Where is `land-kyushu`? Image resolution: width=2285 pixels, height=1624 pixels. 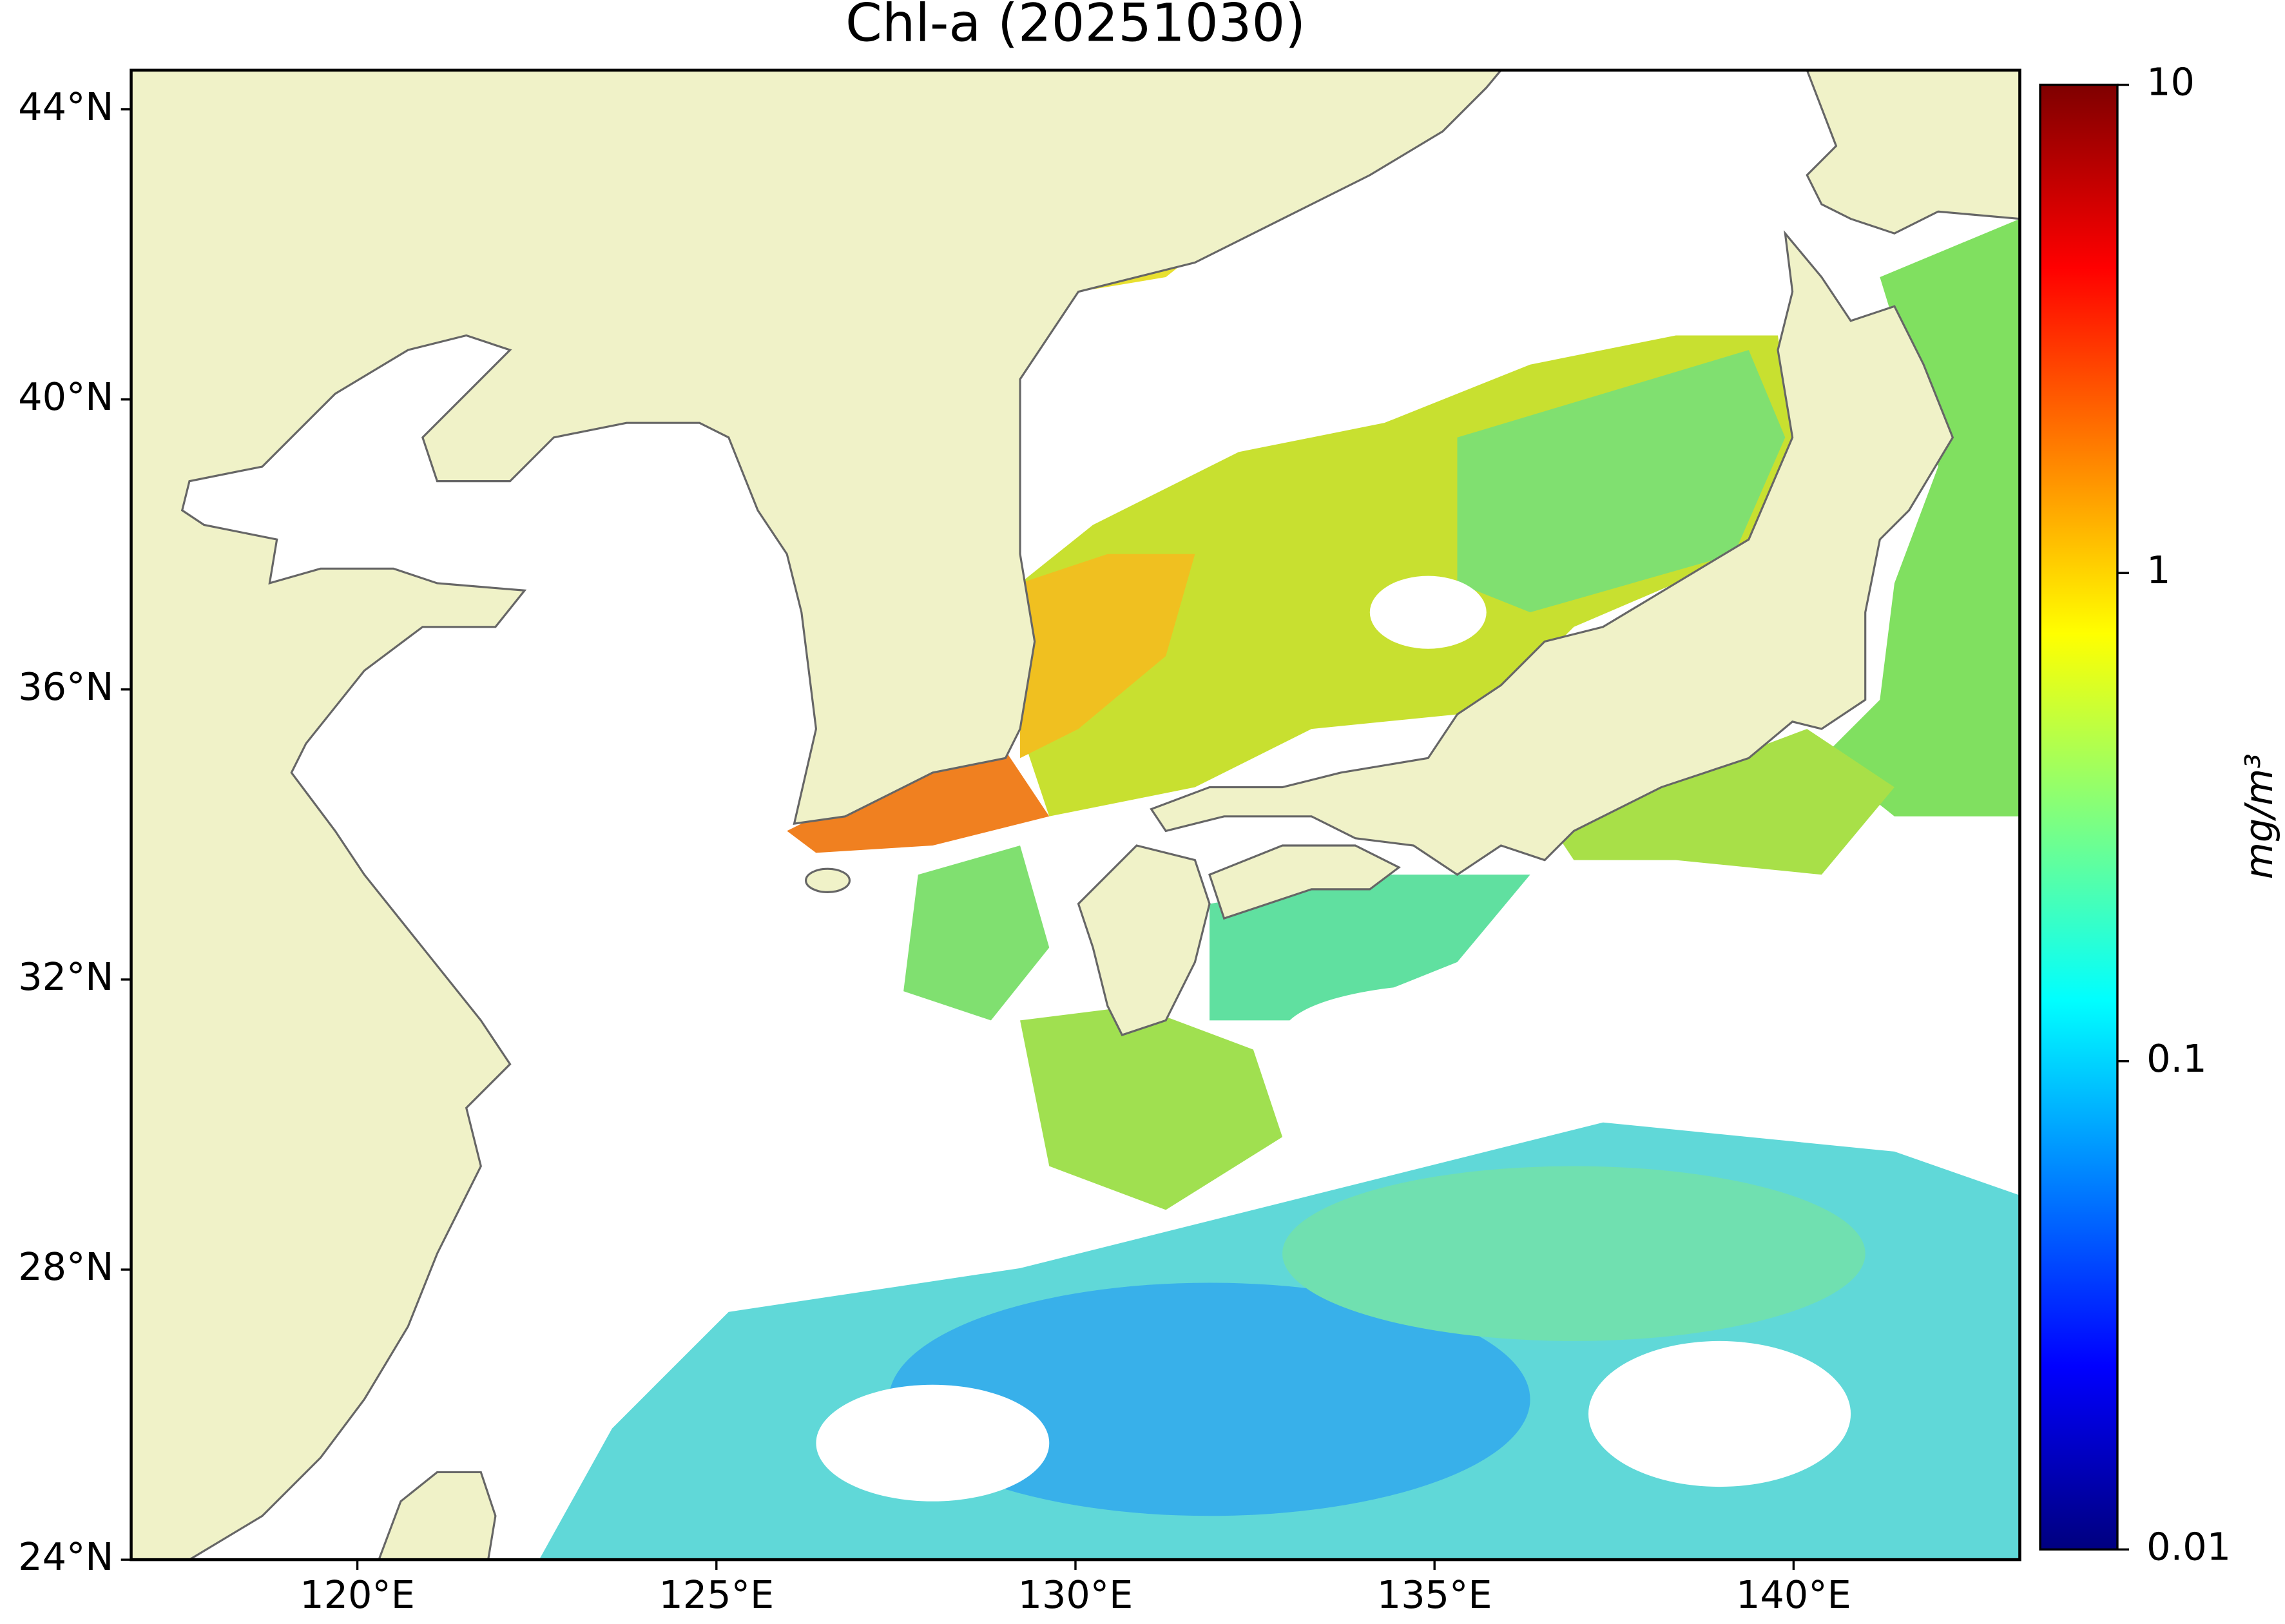 land-kyushu is located at coordinates (1144, 940).